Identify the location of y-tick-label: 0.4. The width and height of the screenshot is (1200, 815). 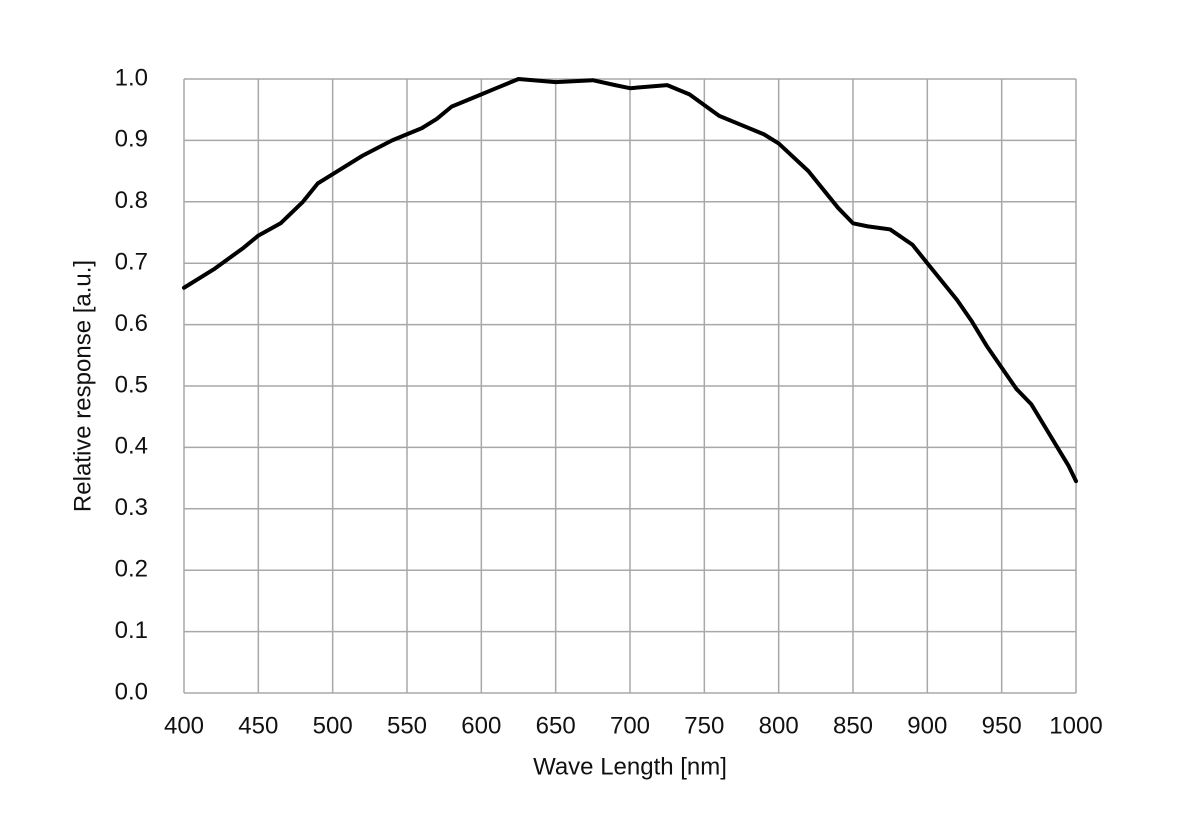
(131, 446).